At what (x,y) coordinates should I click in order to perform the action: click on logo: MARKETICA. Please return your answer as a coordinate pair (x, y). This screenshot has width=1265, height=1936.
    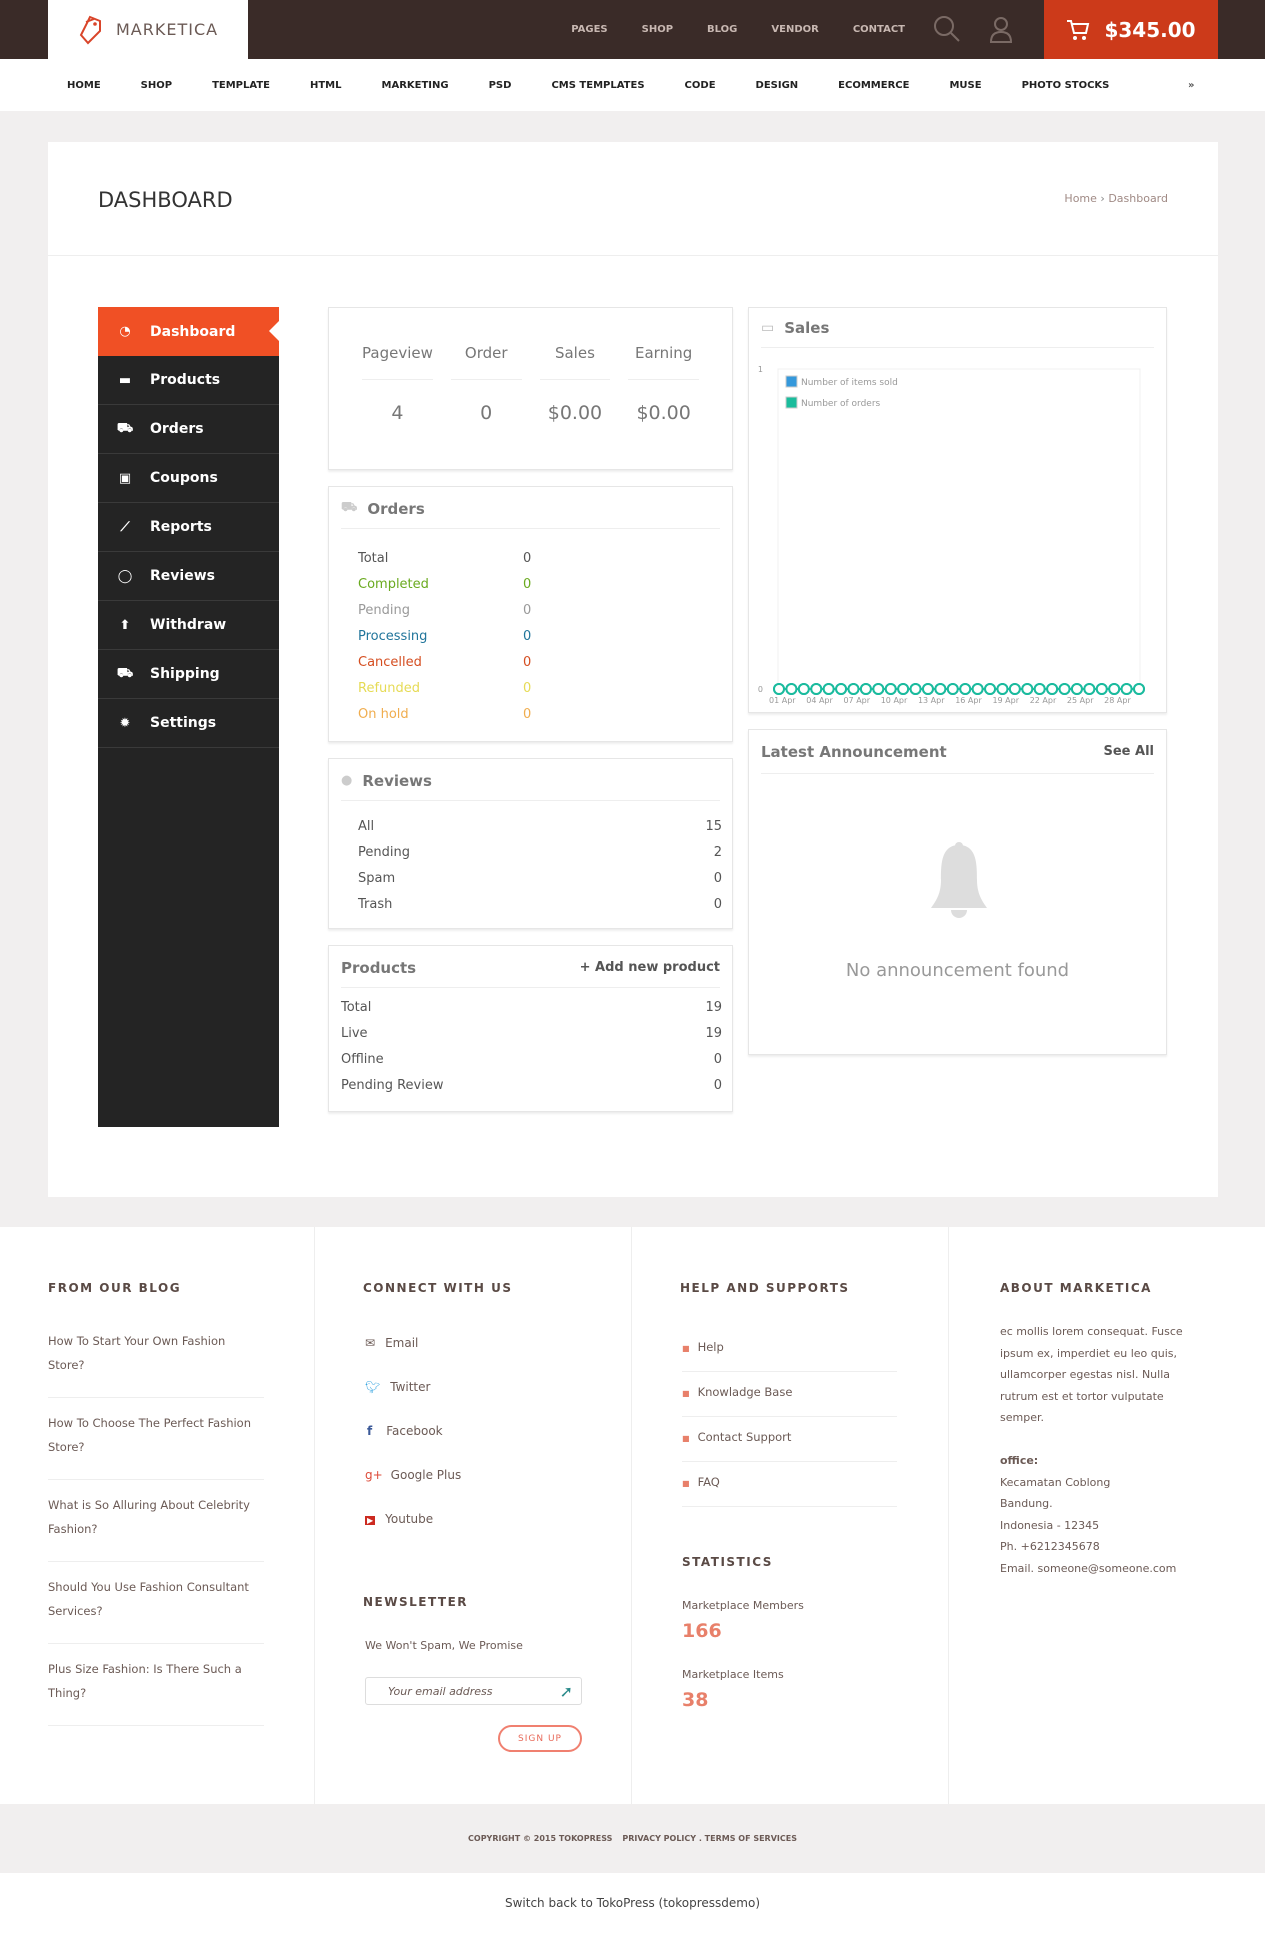
    Looking at the image, I should click on (148, 29).